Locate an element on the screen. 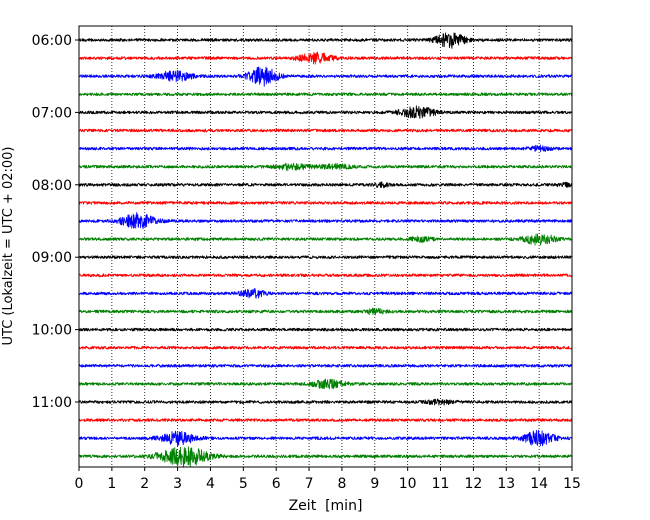 The width and height of the screenshot is (650, 520). y-tick-label: 10:00 is located at coordinates (52, 331).